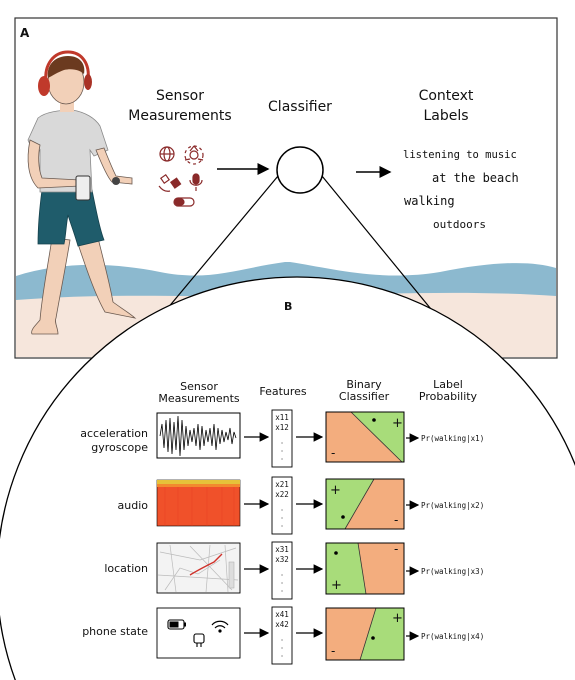 Image resolution: width=575 pixels, height=680 pixels. Describe the element at coordinates (397, 618) in the screenshot. I see `plus-sign-4: +` at that location.